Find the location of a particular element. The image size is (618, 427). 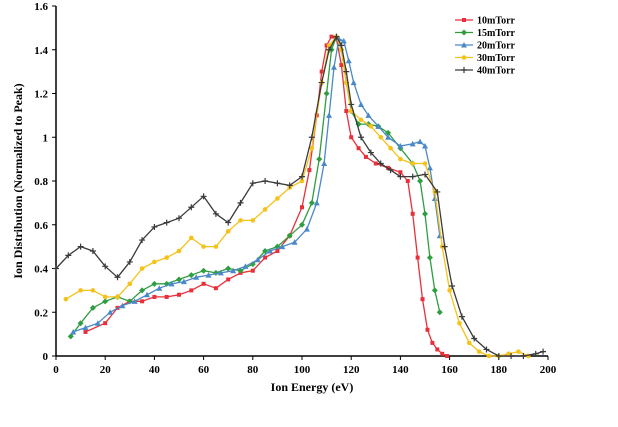

legend-item: 20mTorr is located at coordinates (485, 46).